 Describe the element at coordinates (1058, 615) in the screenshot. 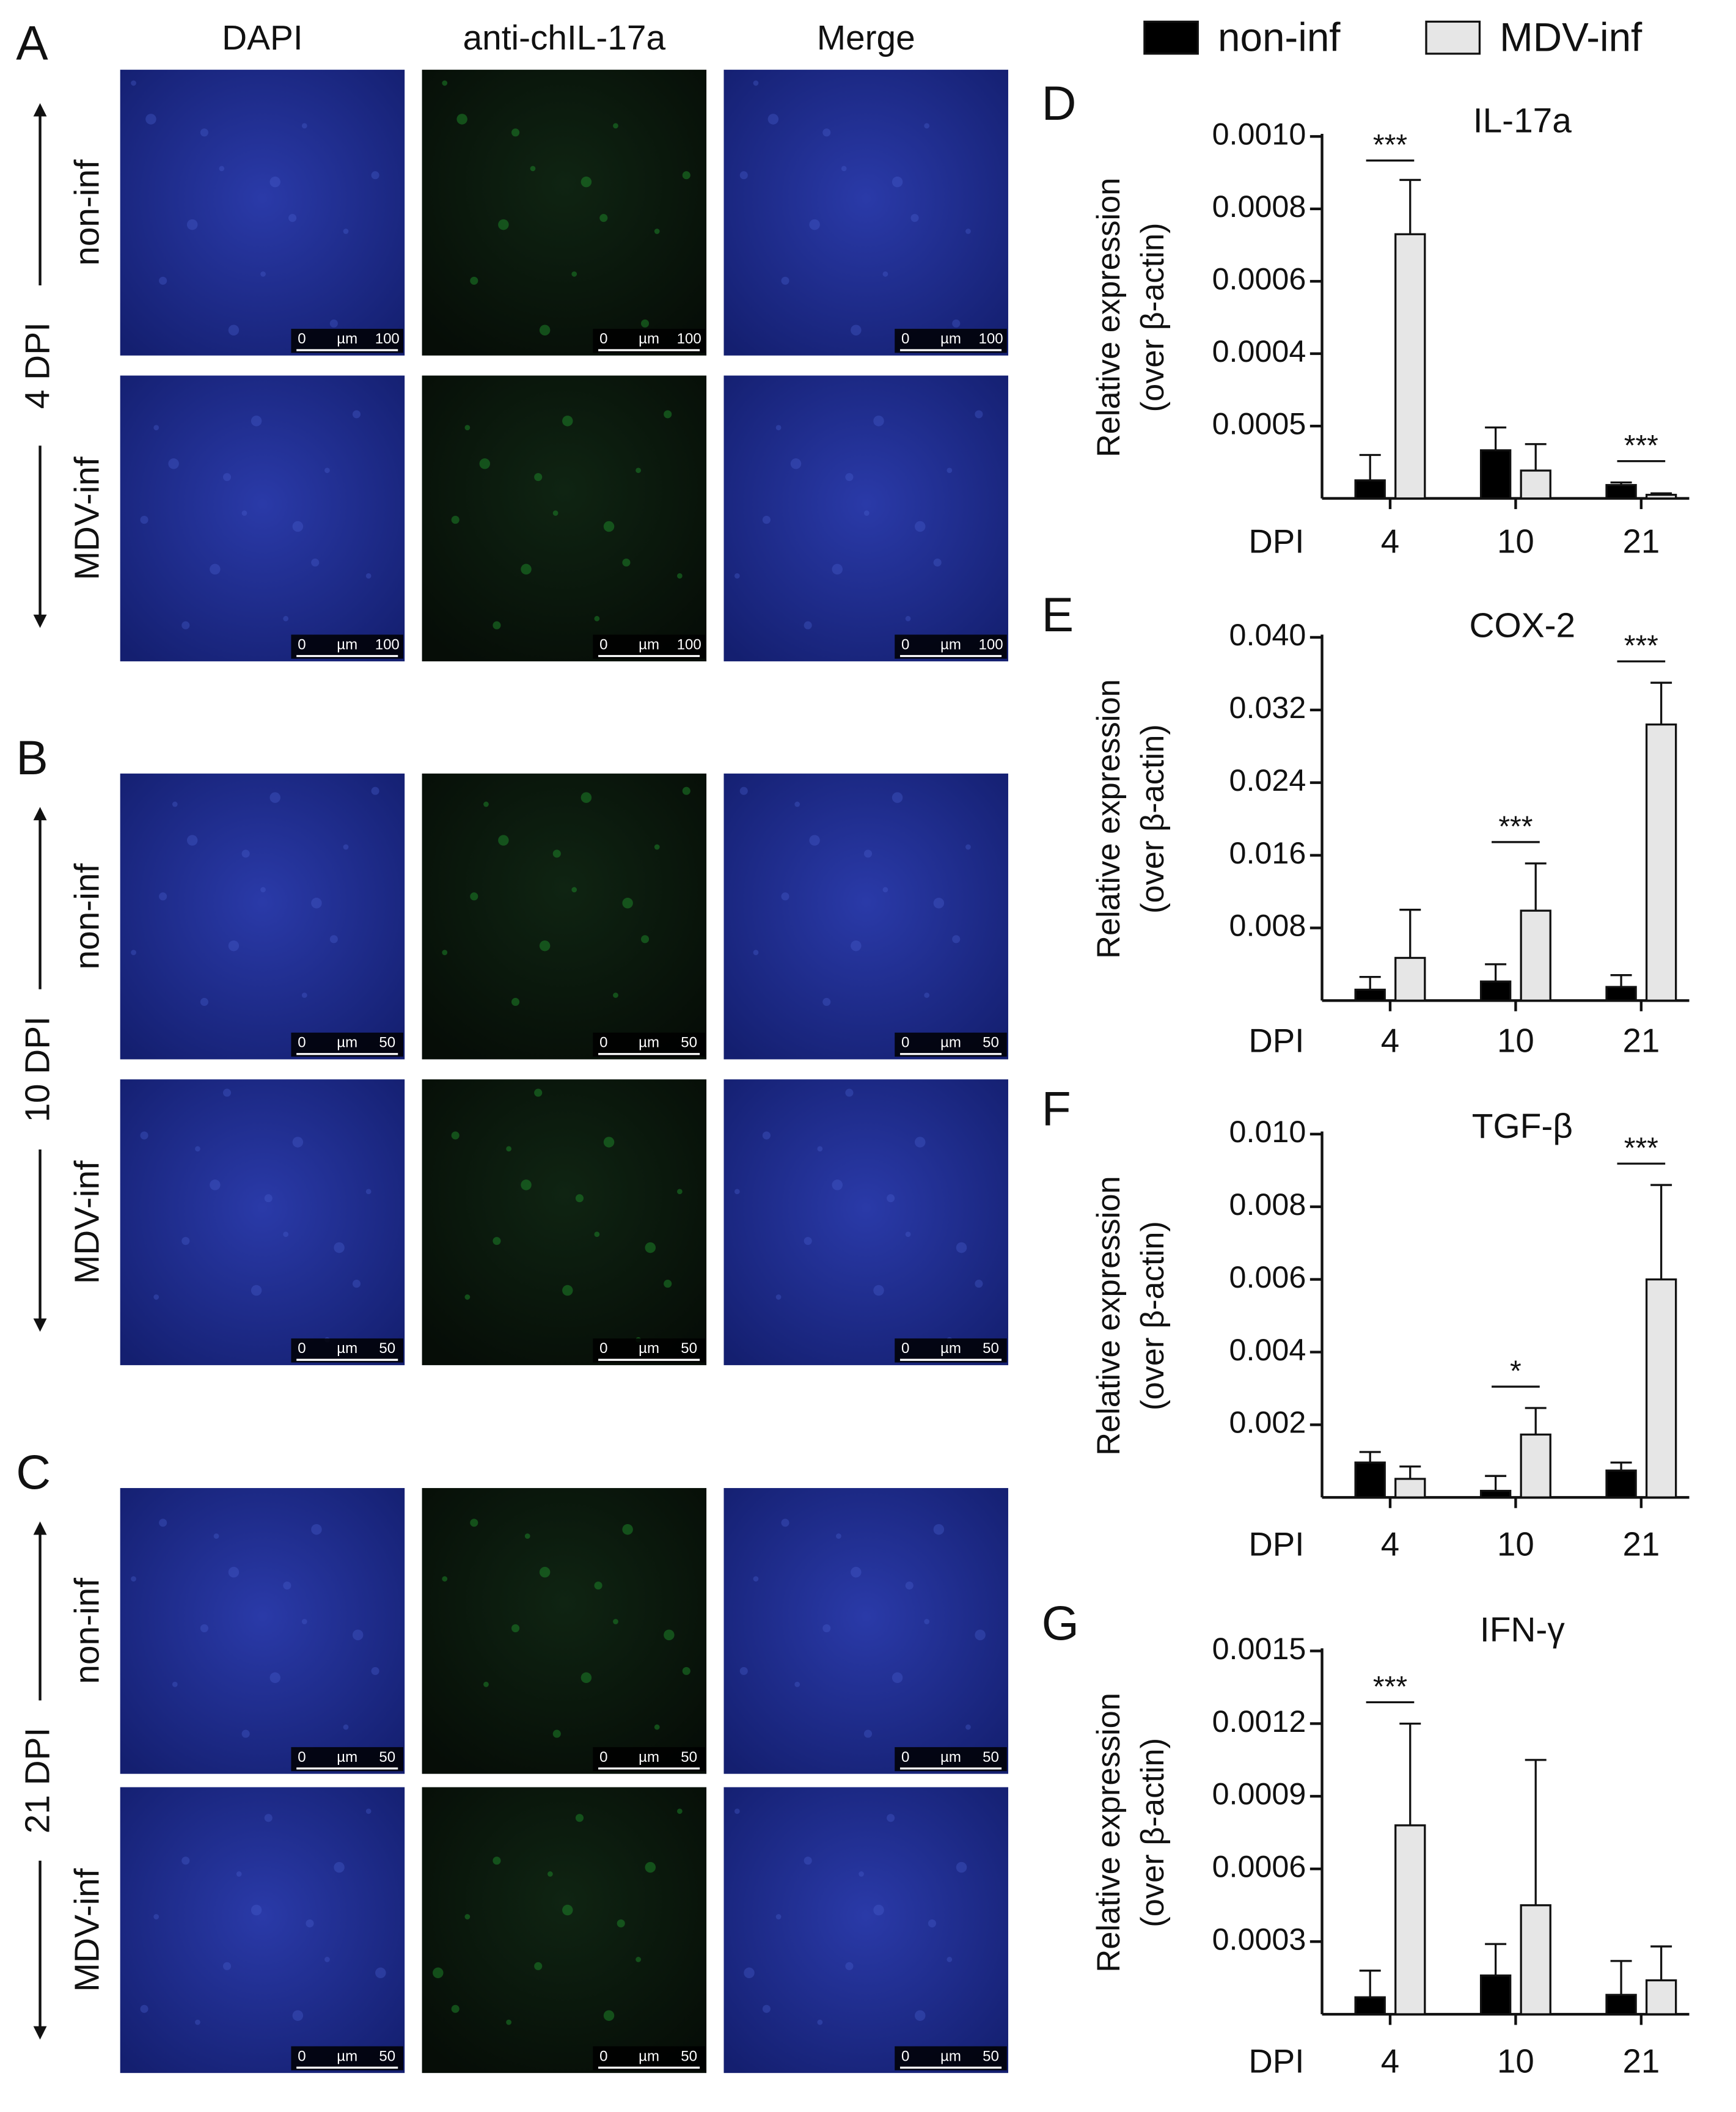

I see `panel-letter: E` at that location.